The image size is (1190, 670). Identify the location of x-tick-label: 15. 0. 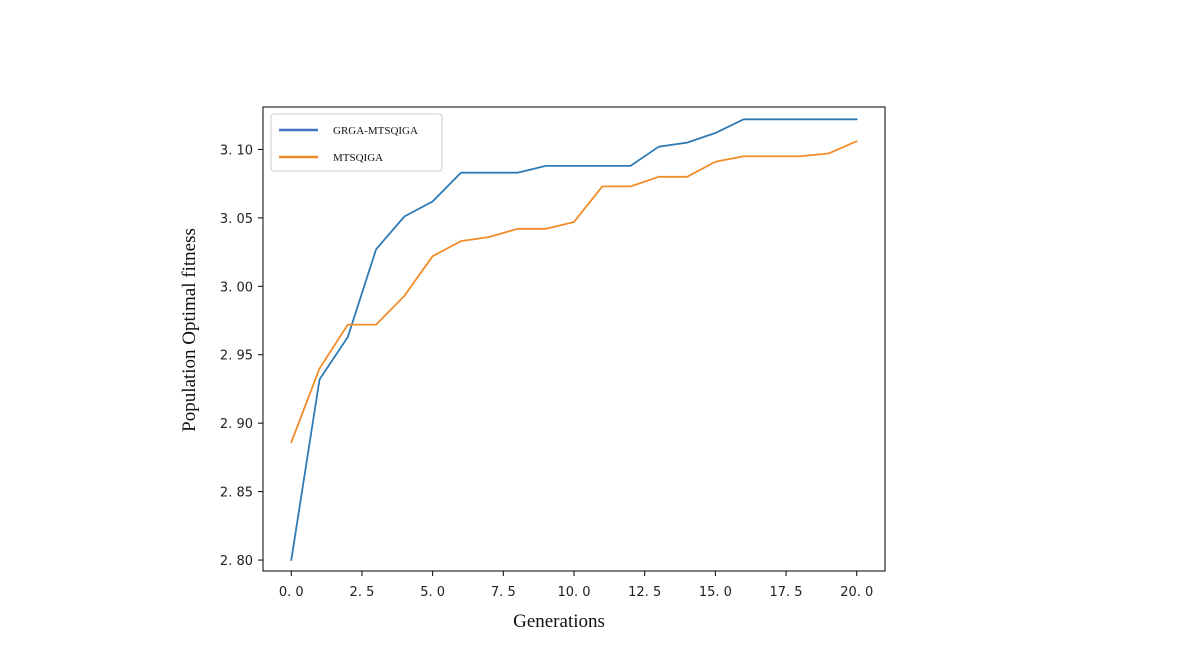
(715, 592).